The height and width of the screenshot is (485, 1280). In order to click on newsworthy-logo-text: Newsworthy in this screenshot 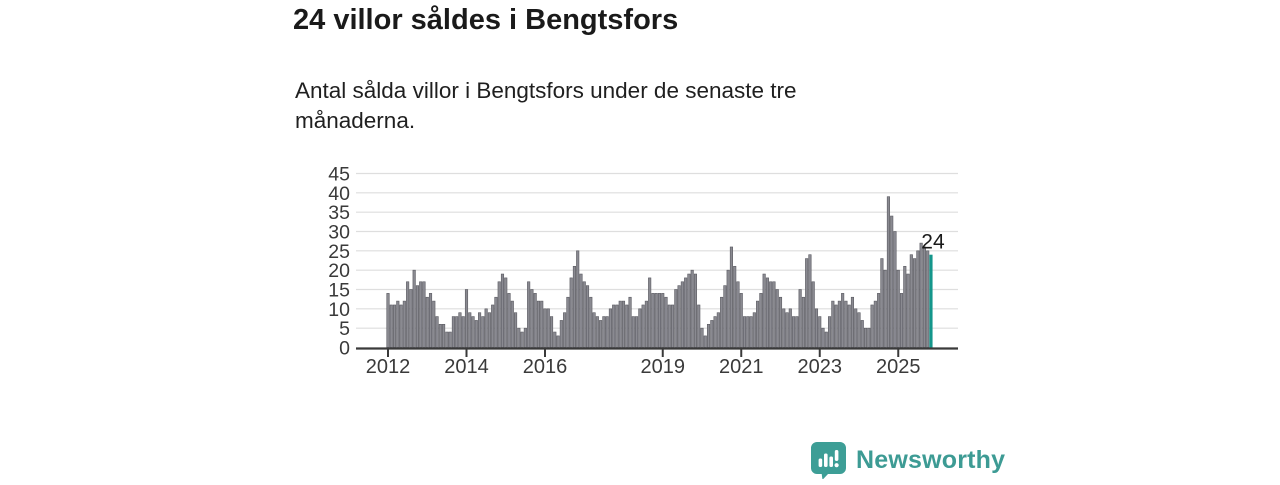, I will do `click(931, 459)`.